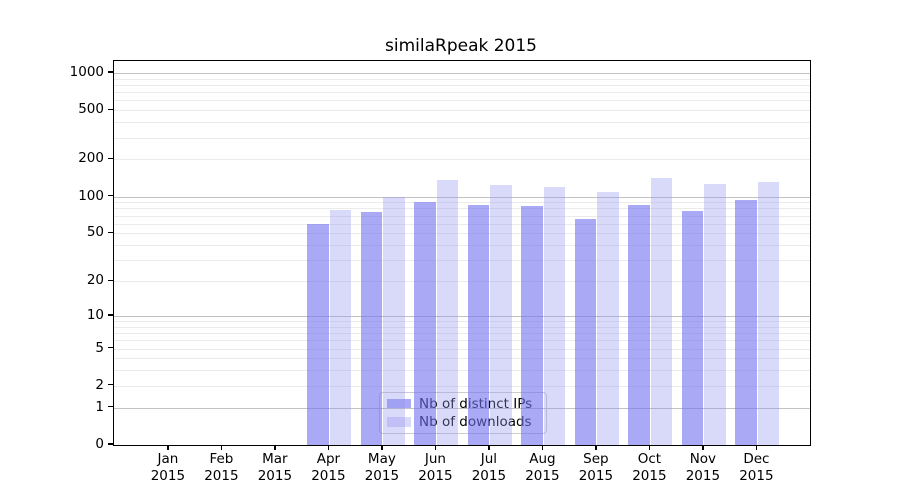 The image size is (900, 500). Describe the element at coordinates (756, 467) in the screenshot. I see `x-tick-label-dec: Dec 2015` at that location.